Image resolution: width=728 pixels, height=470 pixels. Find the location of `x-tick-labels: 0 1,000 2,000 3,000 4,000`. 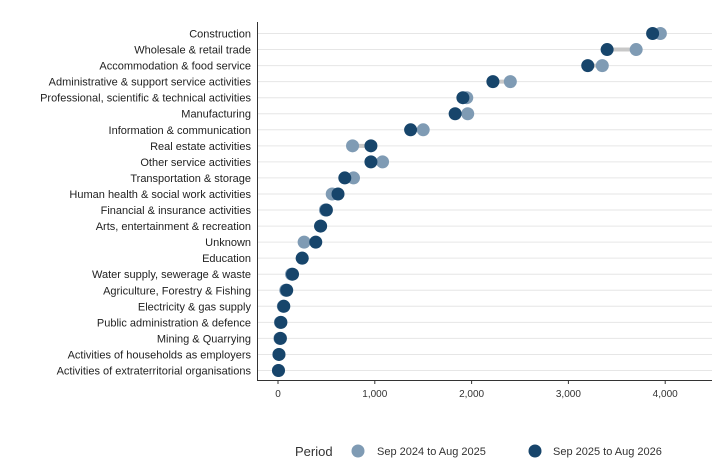

x-tick-labels: 0 1,000 2,000 3,000 4,000 is located at coordinates (476, 394).